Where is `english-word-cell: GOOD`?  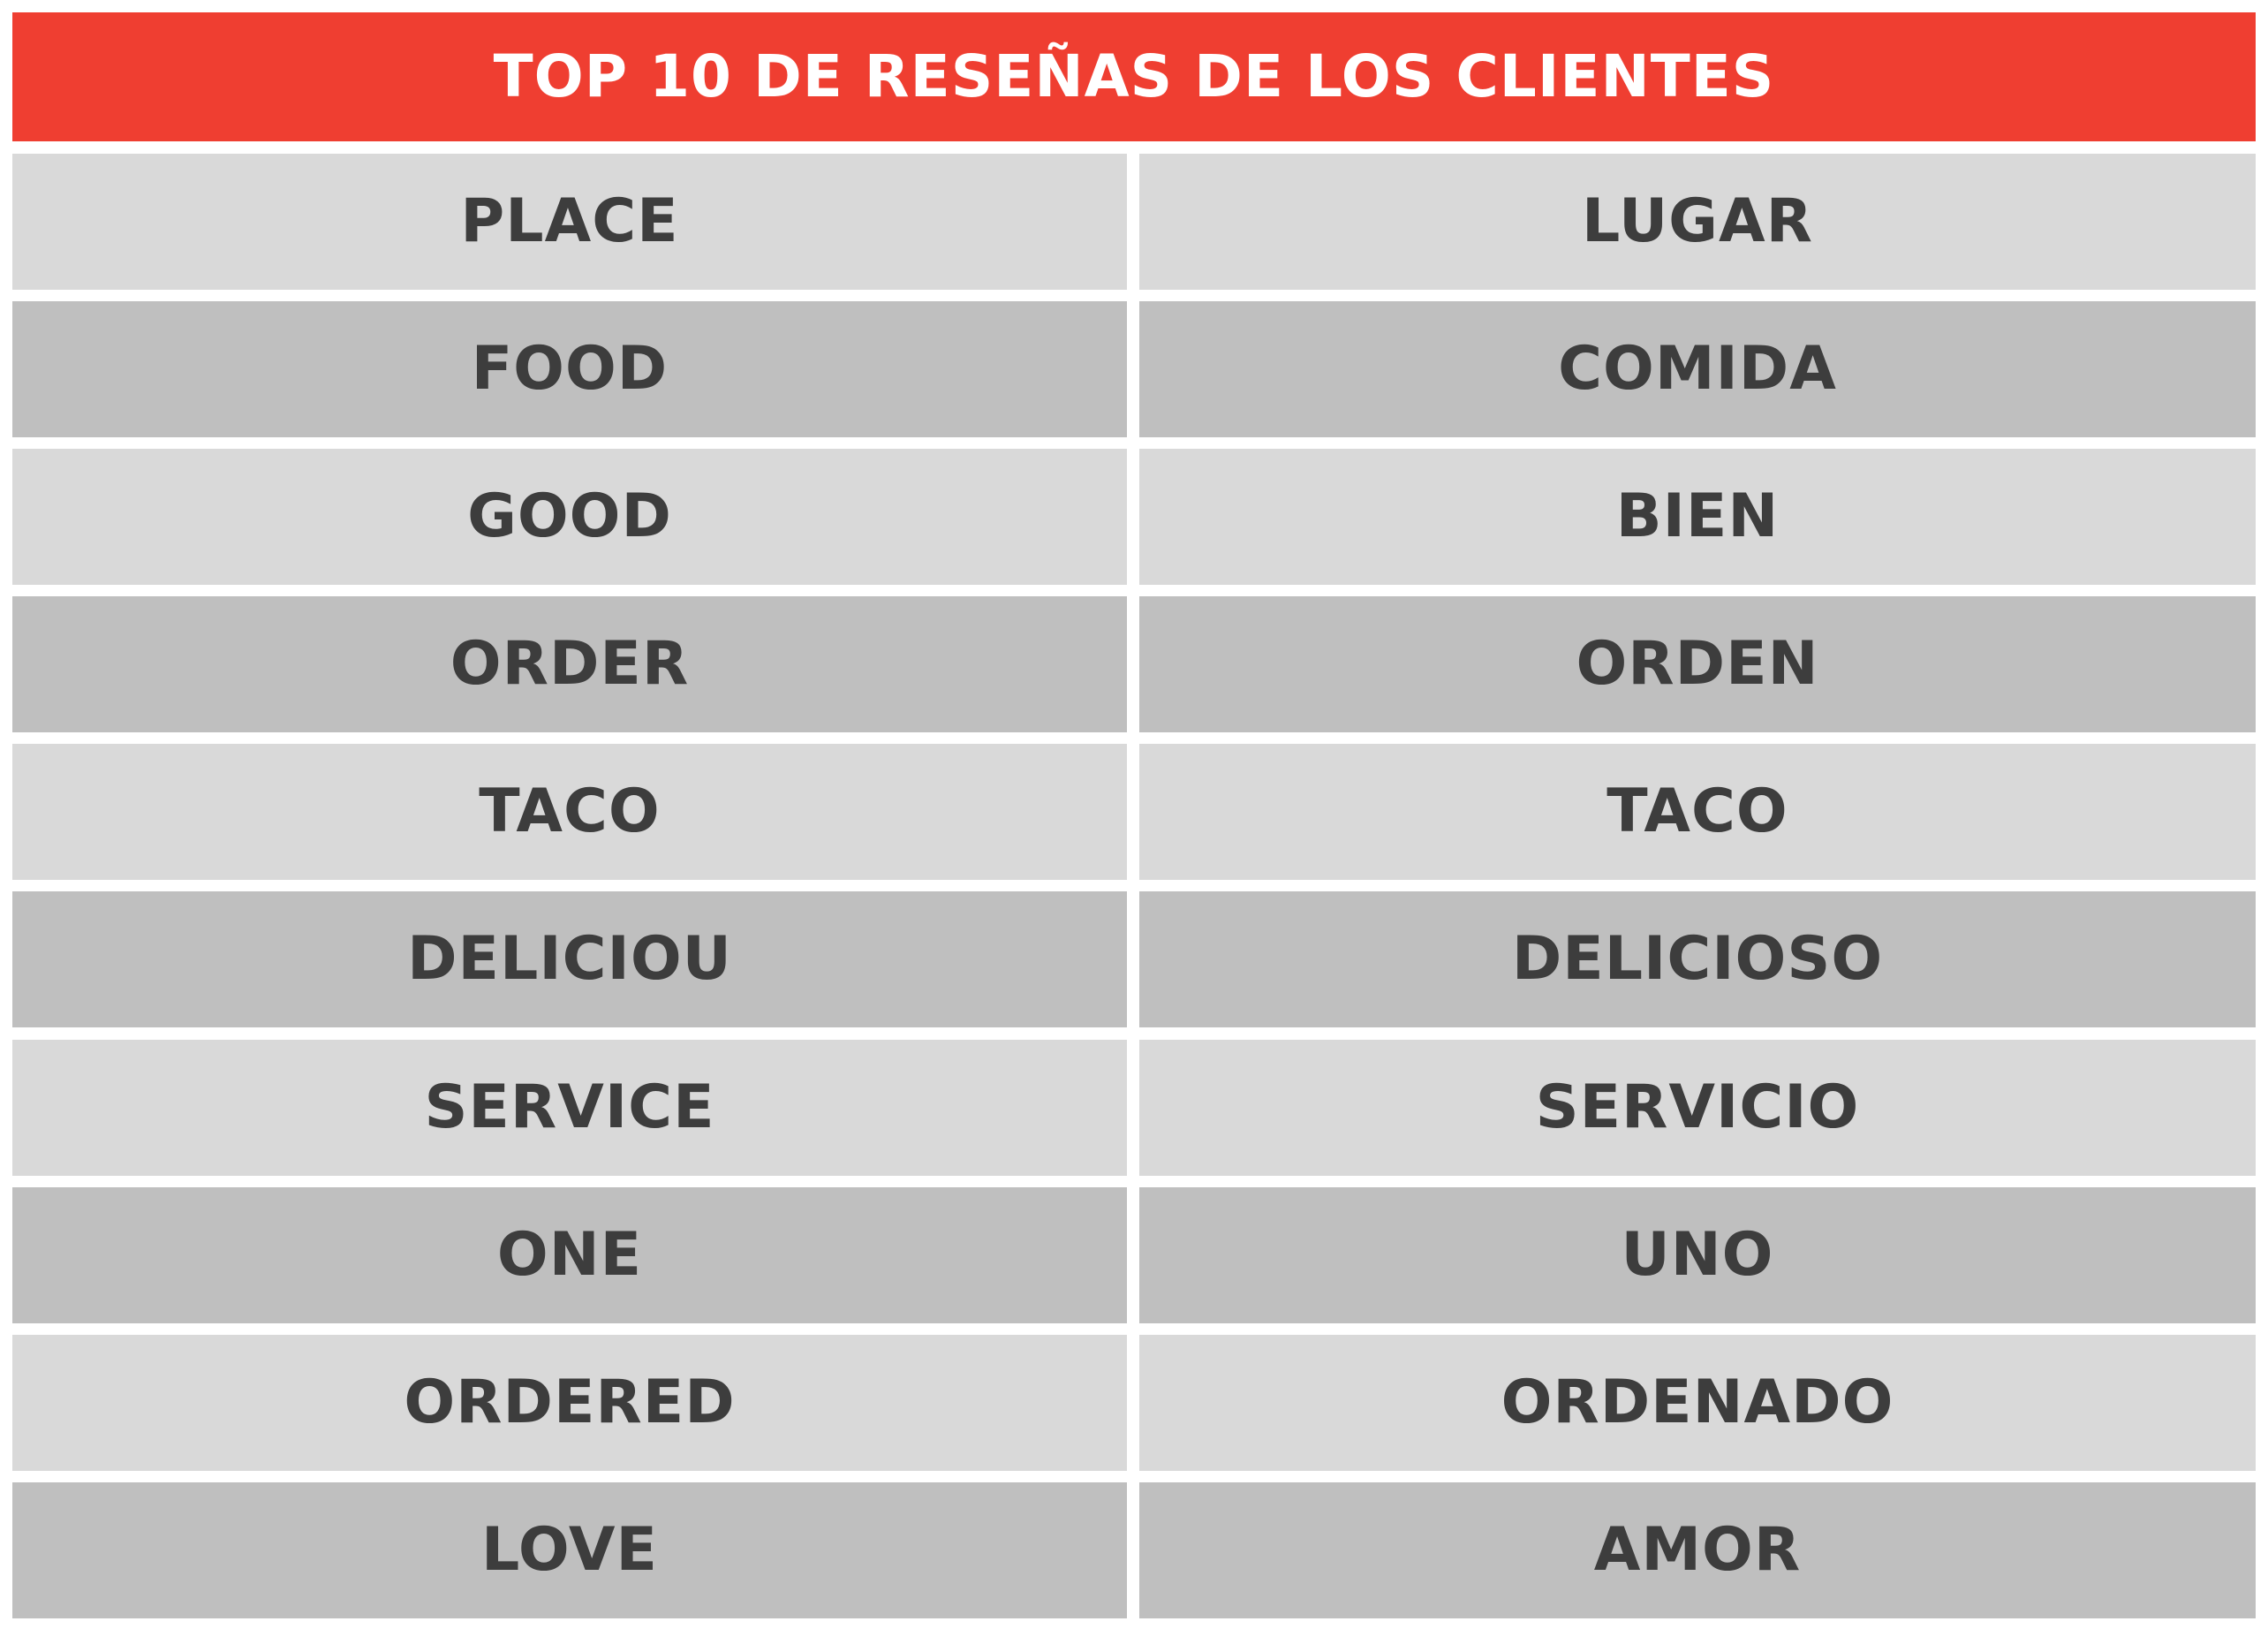
english-word-cell: GOOD is located at coordinates (570, 517).